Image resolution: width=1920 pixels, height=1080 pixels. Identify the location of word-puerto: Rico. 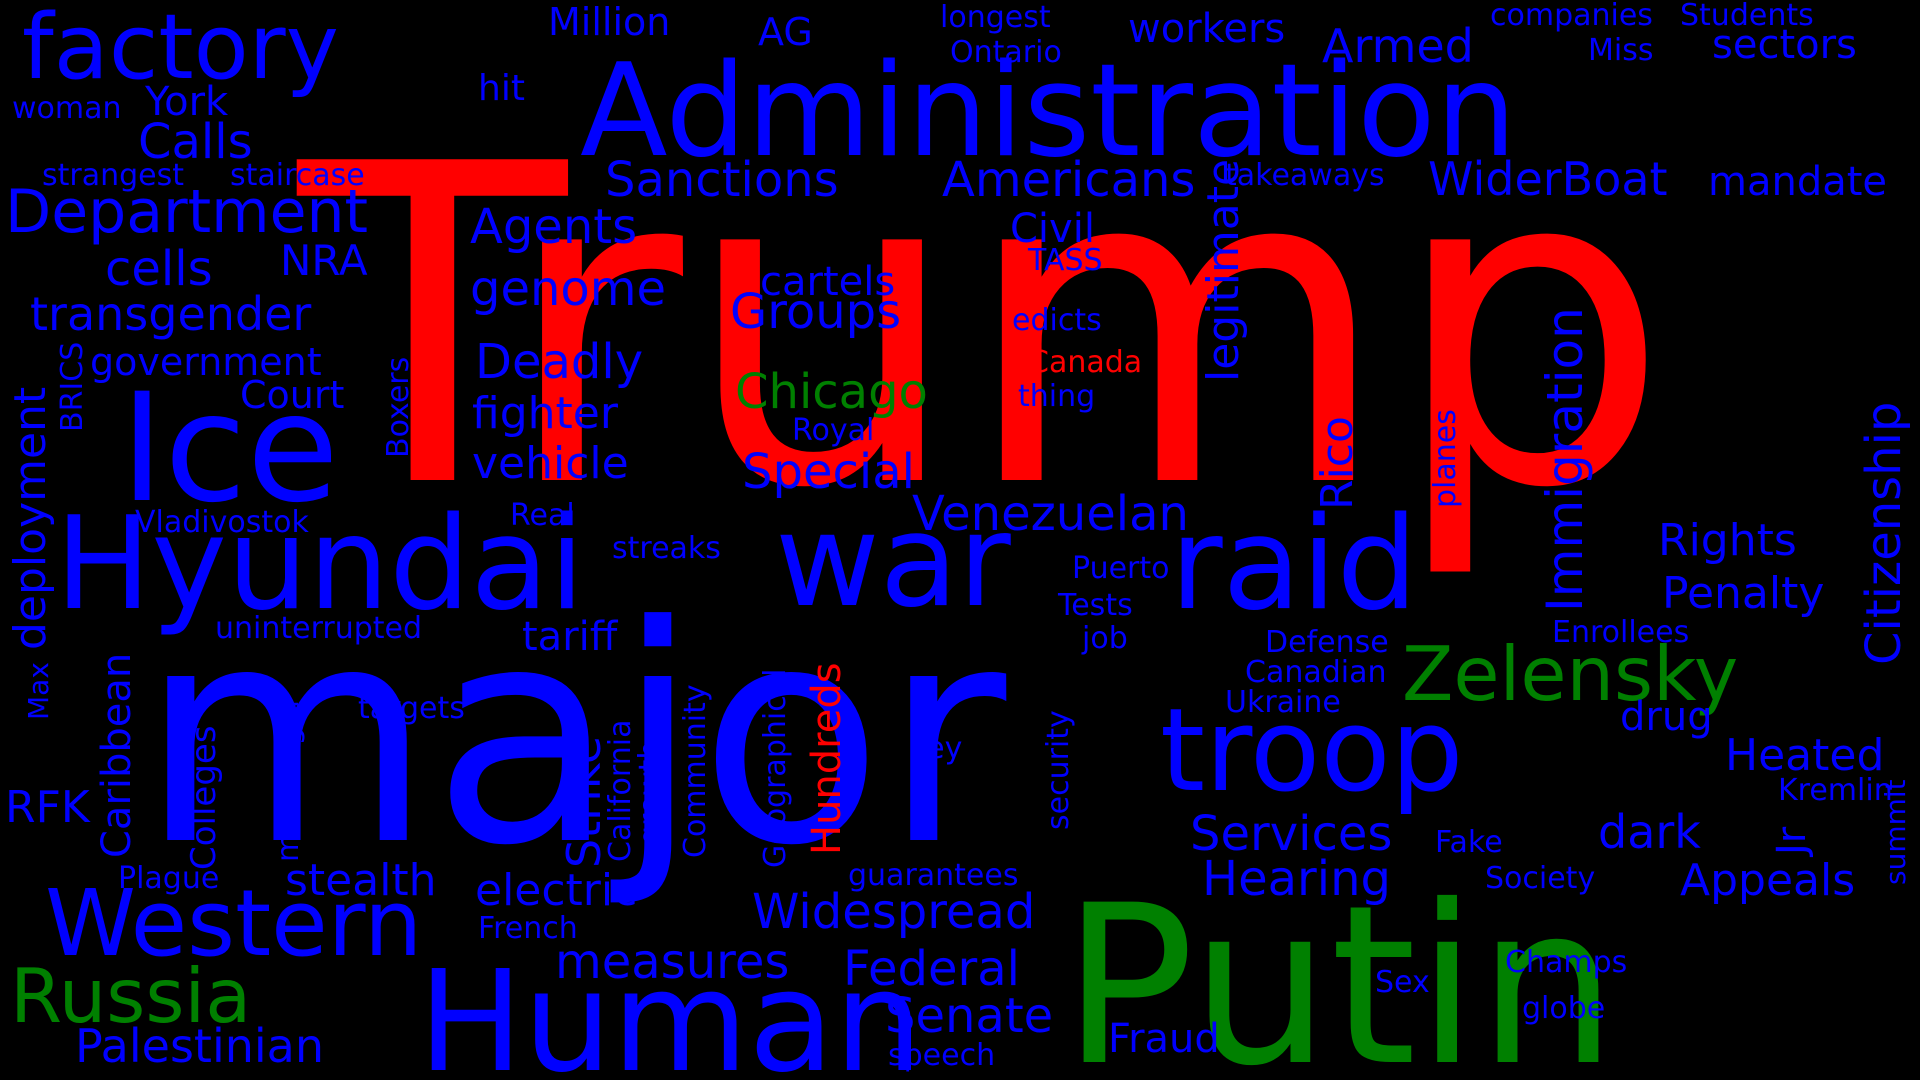
(1337, 463).